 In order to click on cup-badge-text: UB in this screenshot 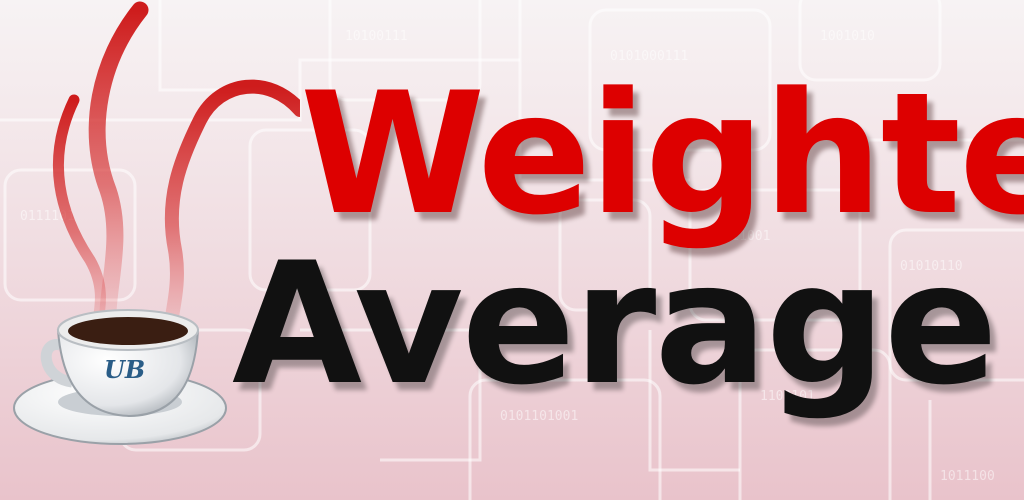, I will do `click(124, 369)`.